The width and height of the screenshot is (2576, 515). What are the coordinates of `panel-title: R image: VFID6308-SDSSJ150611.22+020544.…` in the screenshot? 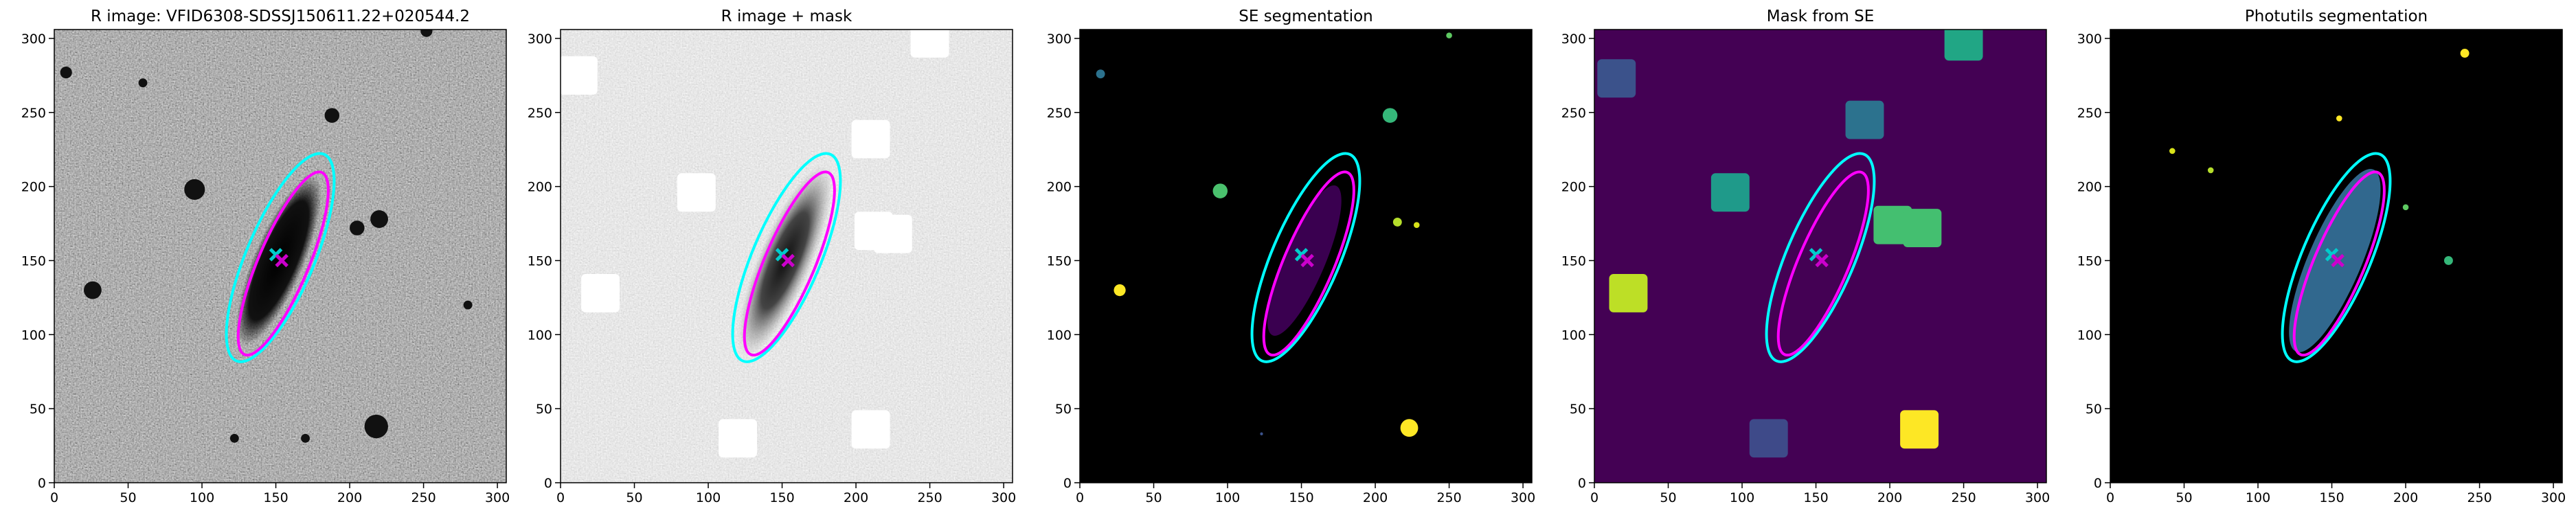 It's located at (280, 16).